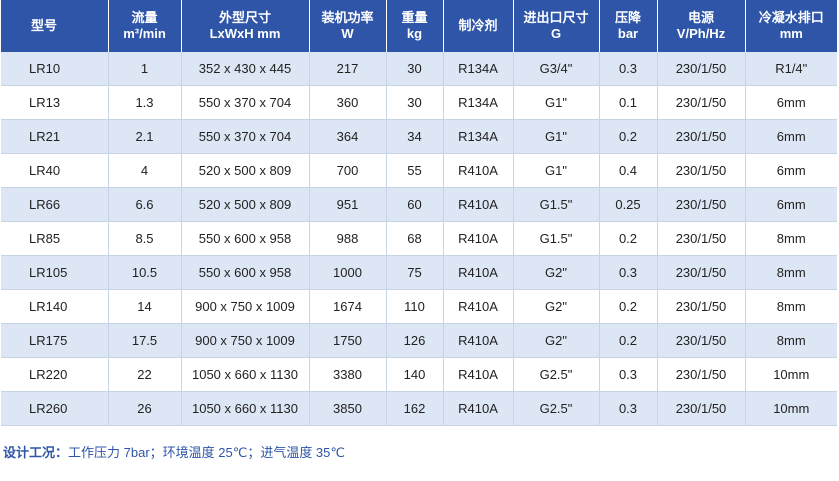 The width and height of the screenshot is (839, 481). What do you see at coordinates (347, 17) in the screenshot?
I see `column-header-name: 装机功率` at bounding box center [347, 17].